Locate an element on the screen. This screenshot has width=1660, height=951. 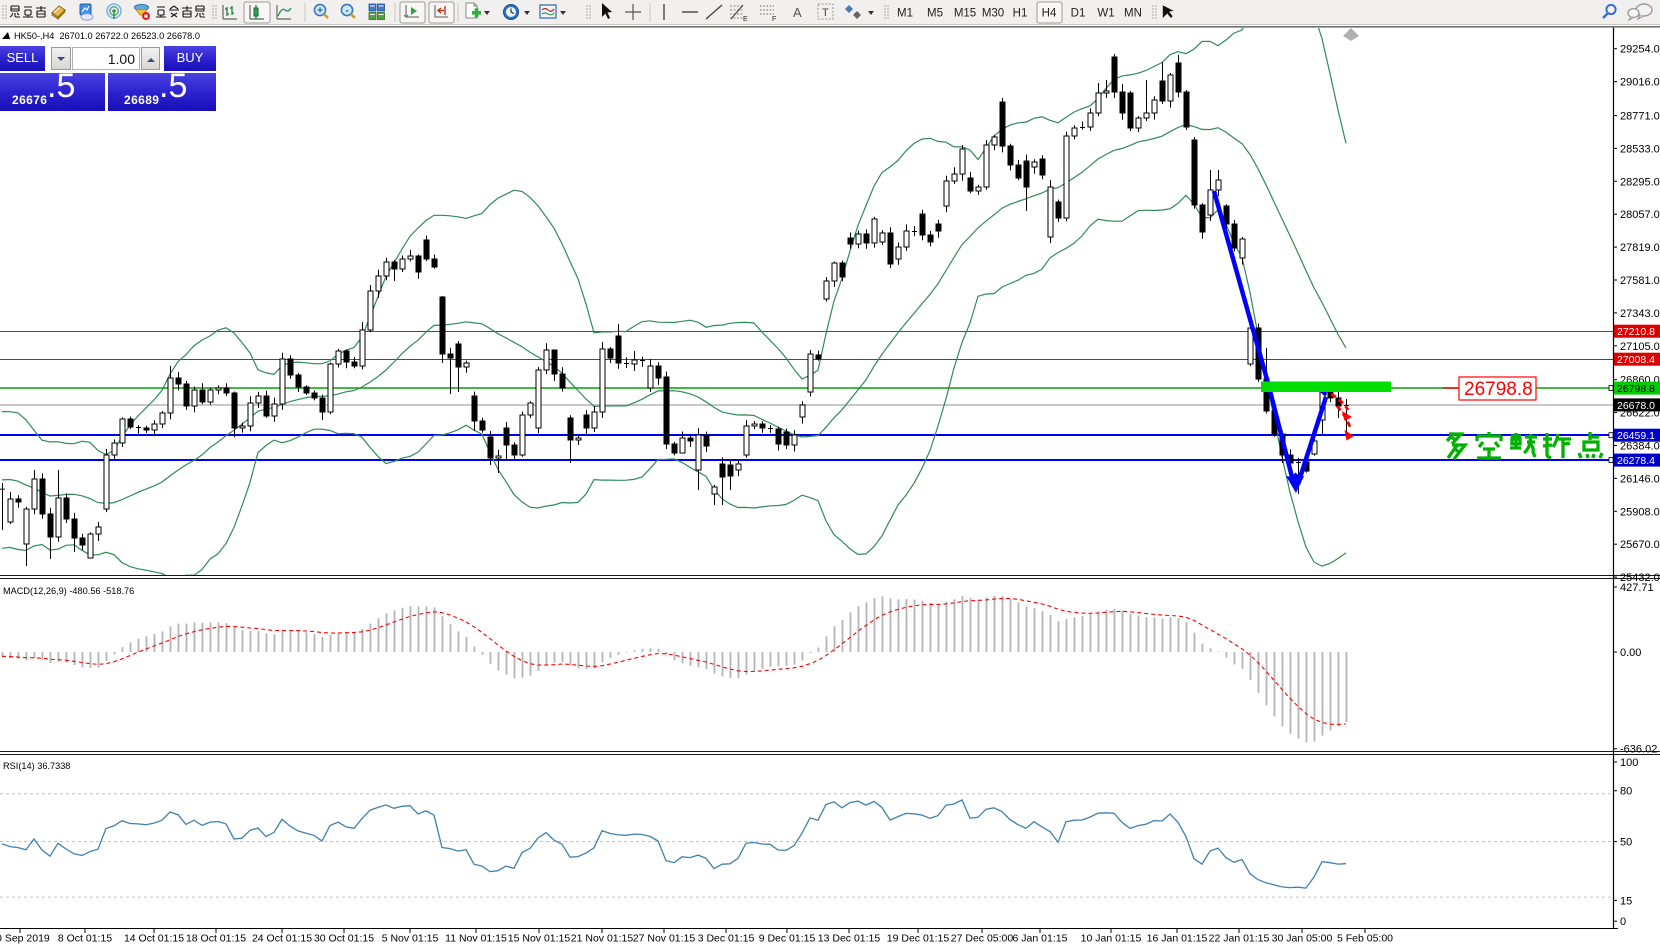
svg-text: 15 is located at coordinates (1626, 901).